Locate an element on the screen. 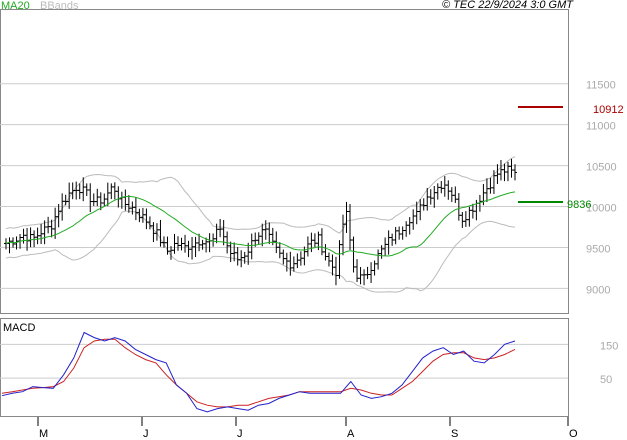 Image resolution: width=627 pixels, height=440 pixels. month-label: A is located at coordinates (351, 434).